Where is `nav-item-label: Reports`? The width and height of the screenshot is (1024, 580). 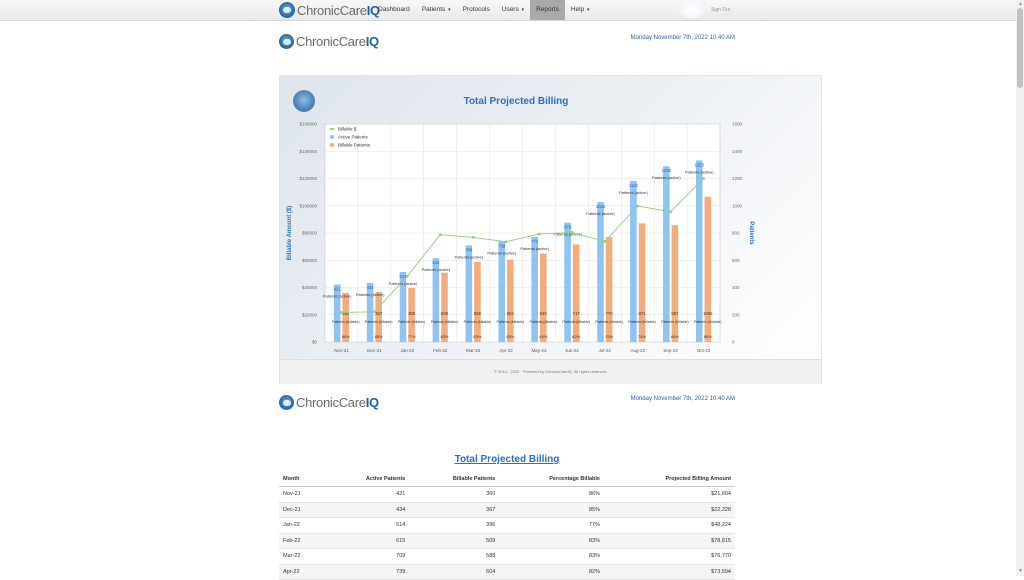
nav-item-label: Reports is located at coordinates (547, 9).